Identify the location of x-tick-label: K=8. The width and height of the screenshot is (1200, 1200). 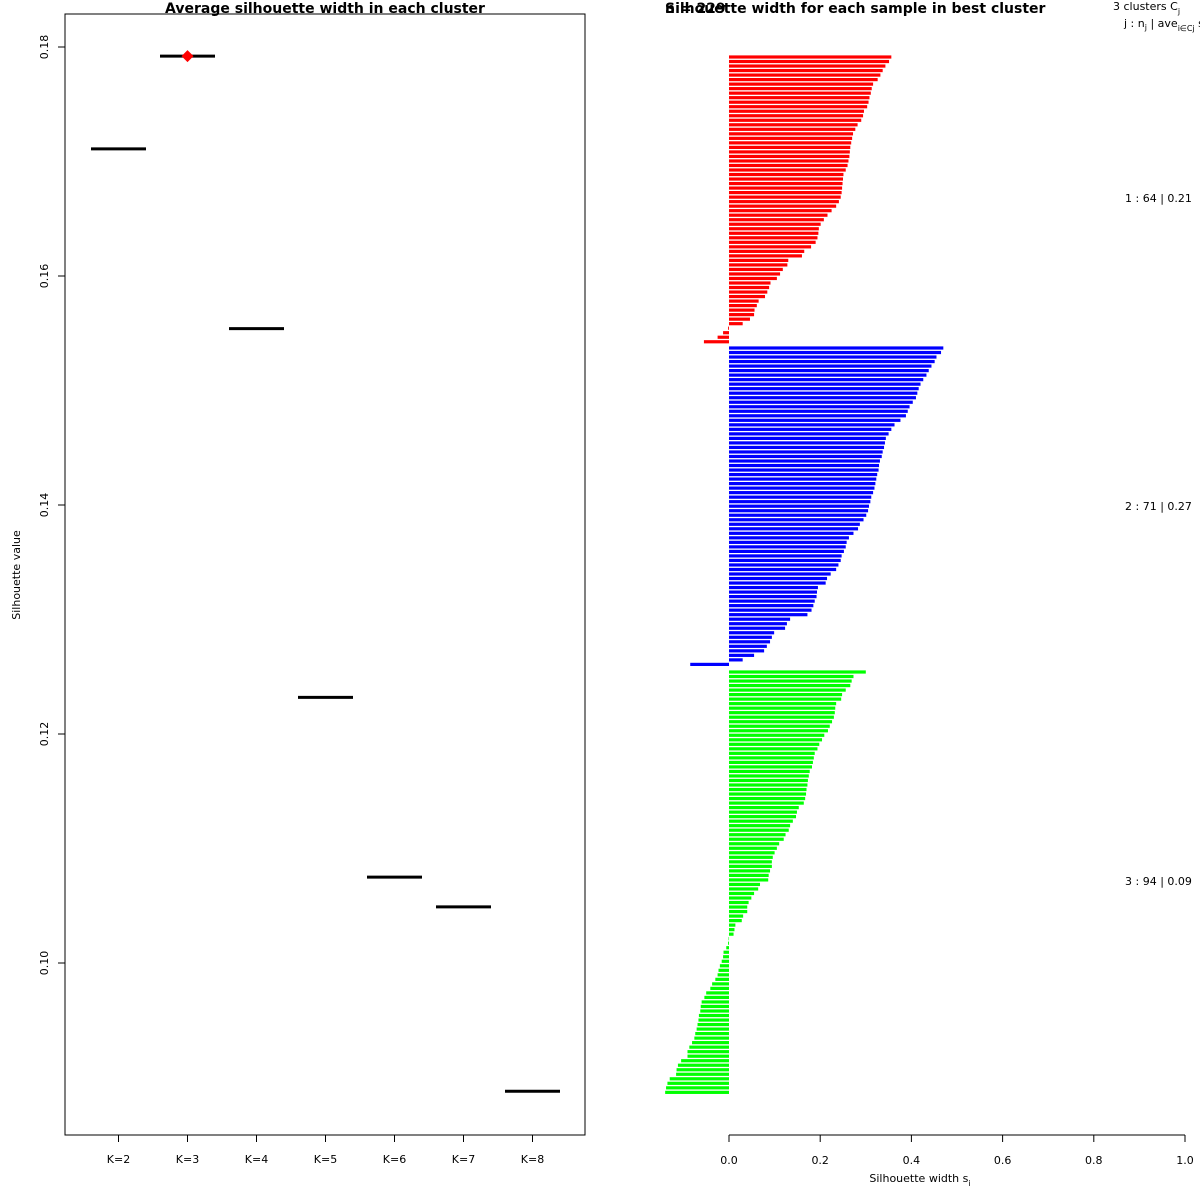
(532, 1159).